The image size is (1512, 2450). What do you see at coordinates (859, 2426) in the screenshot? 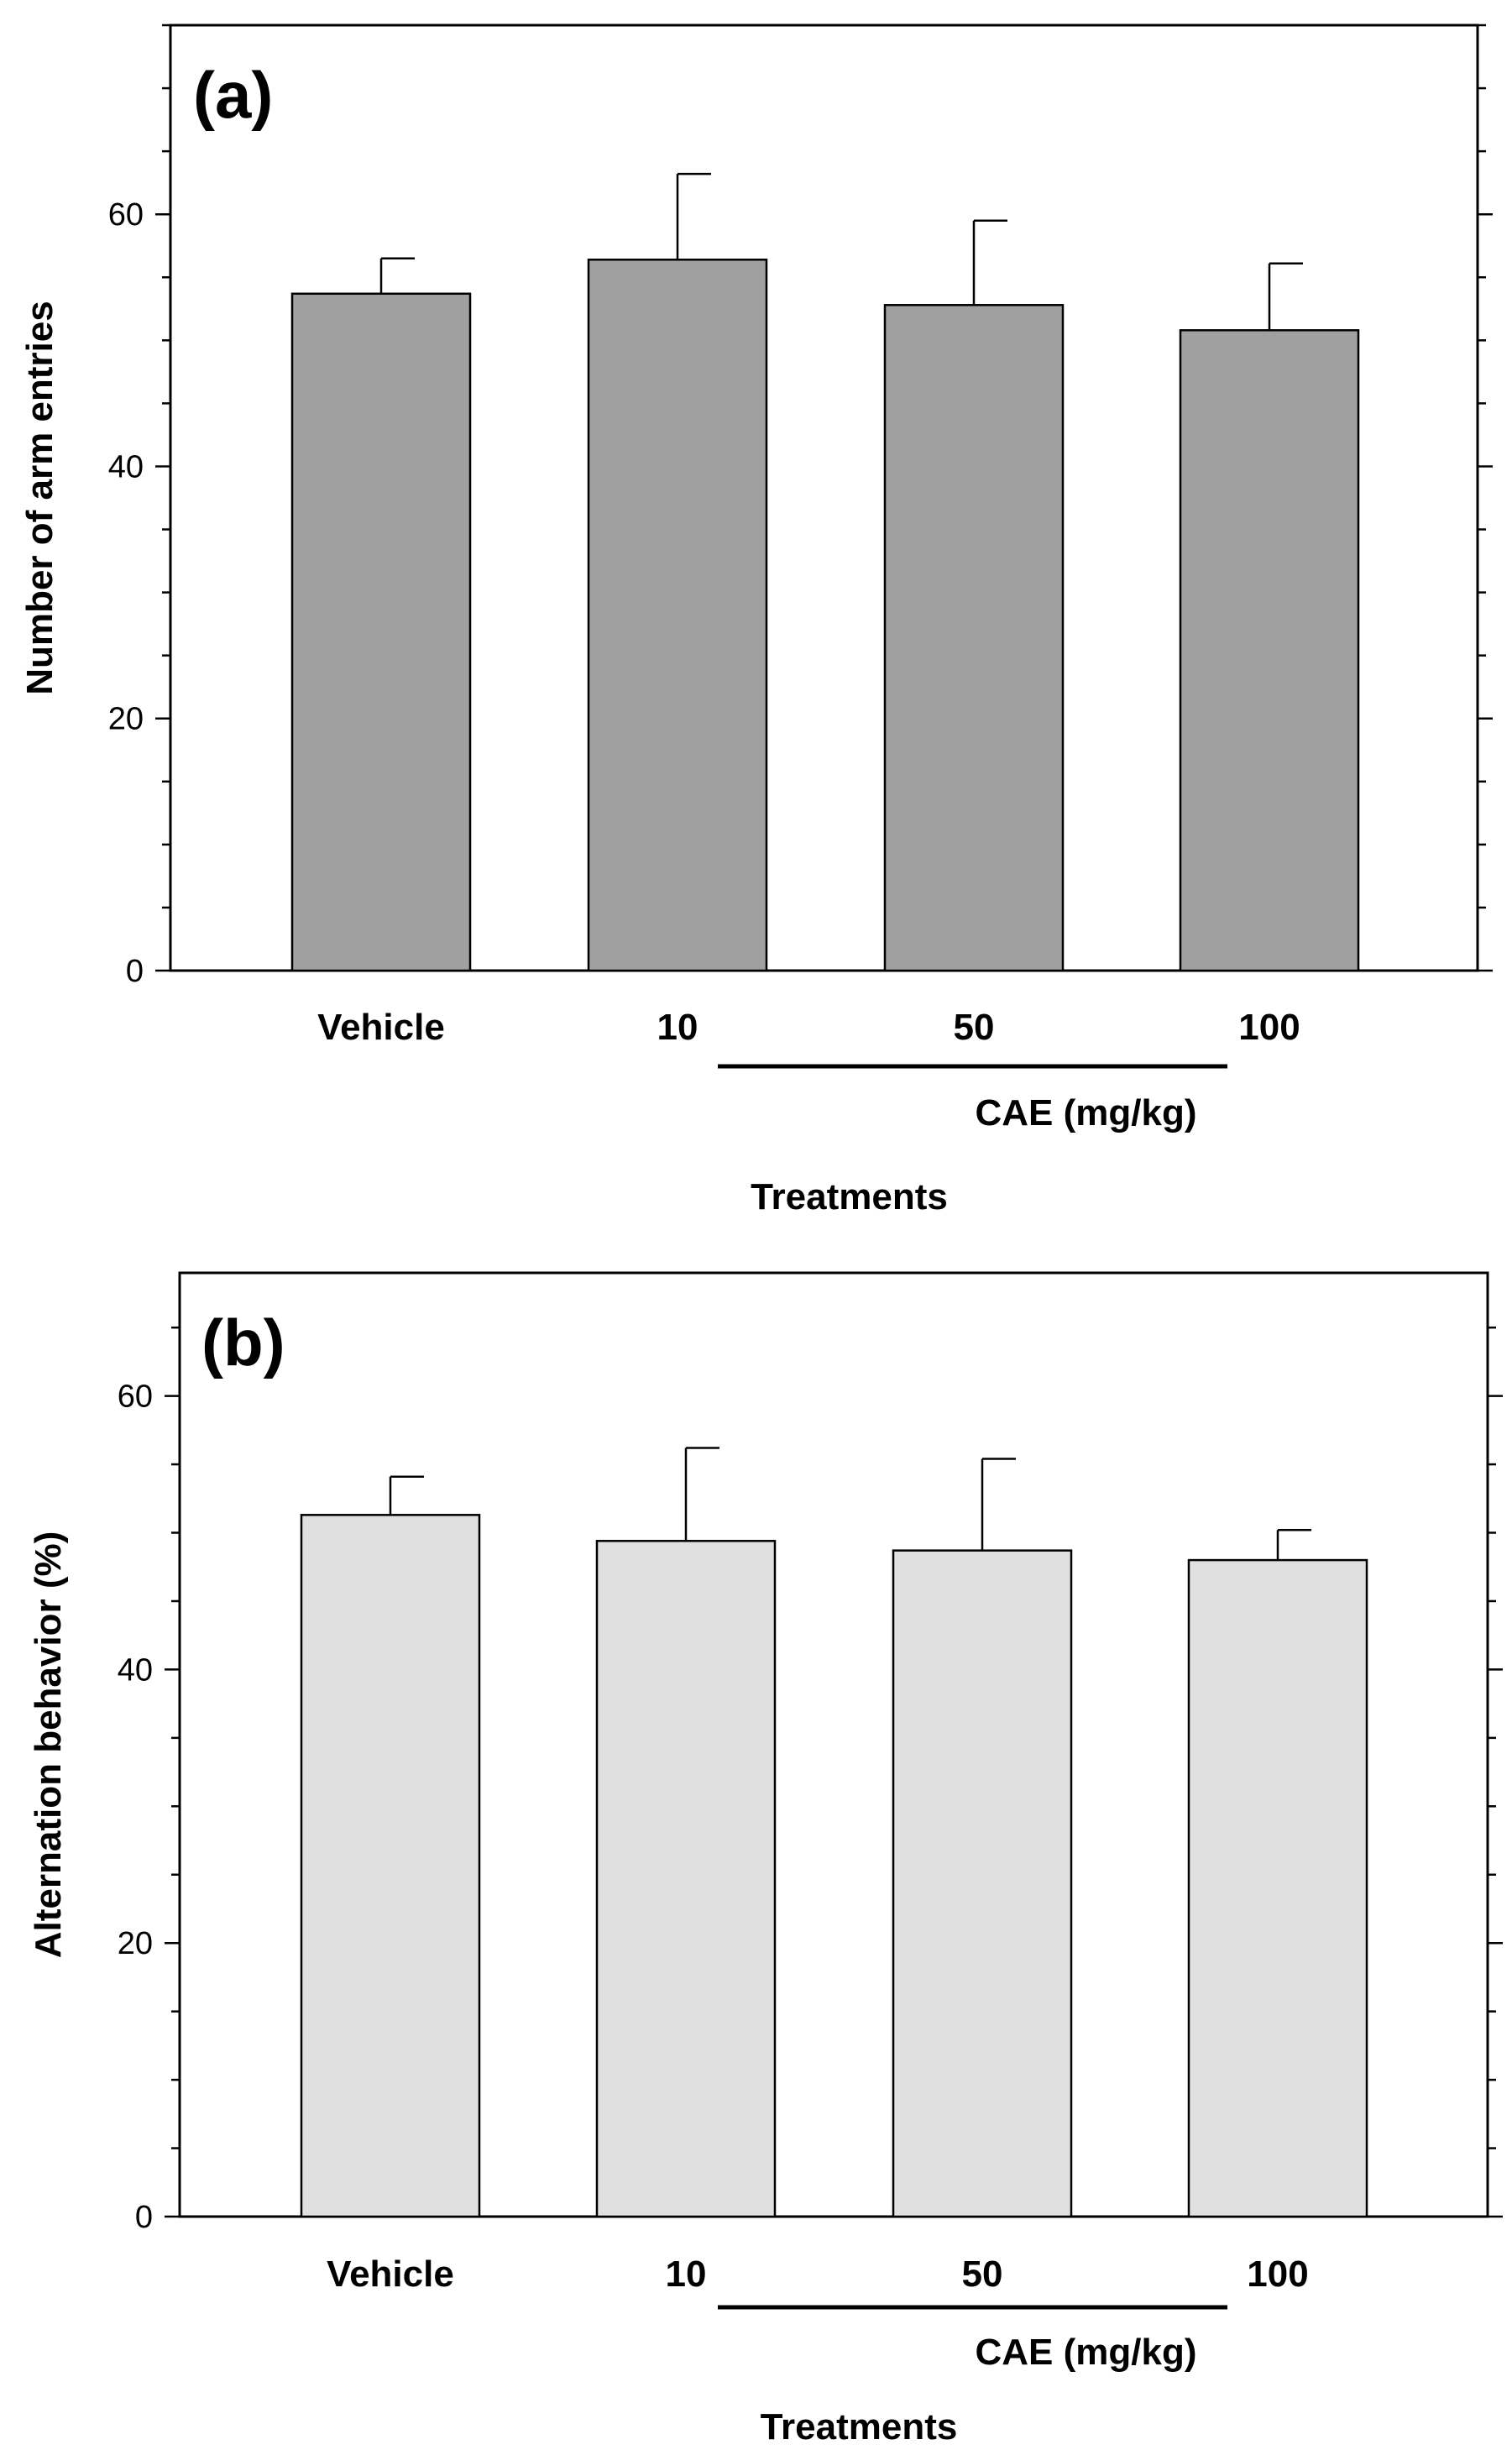
I see `panel-b-x-axis-title: Treatments` at bounding box center [859, 2426].